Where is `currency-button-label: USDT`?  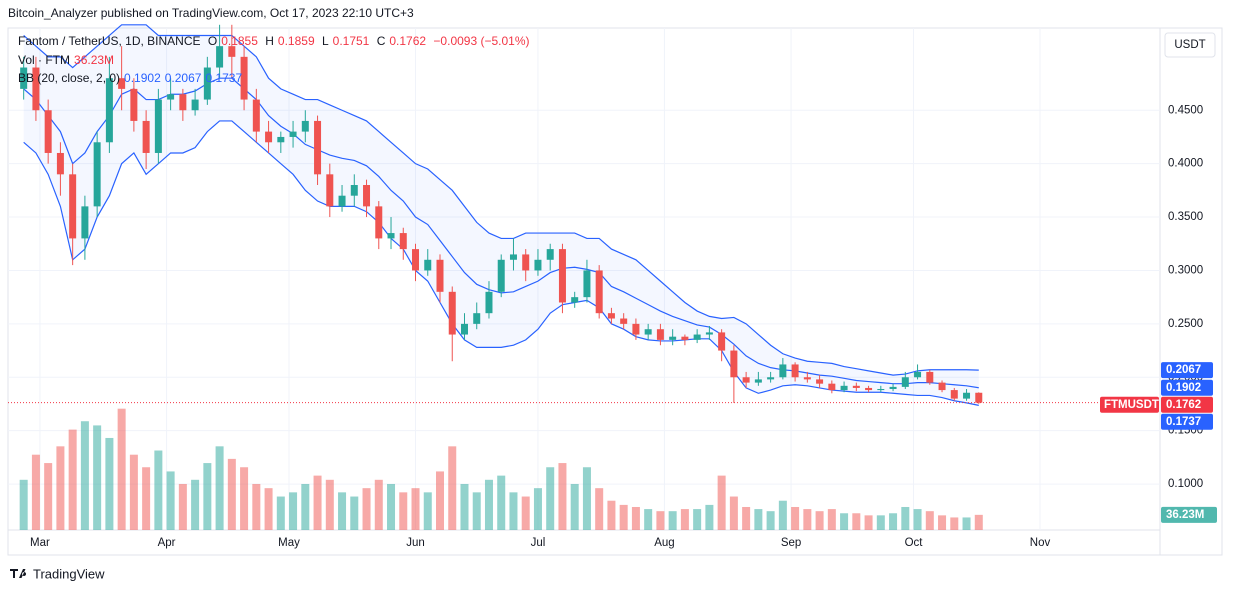 currency-button-label: USDT is located at coordinates (1189, 45).